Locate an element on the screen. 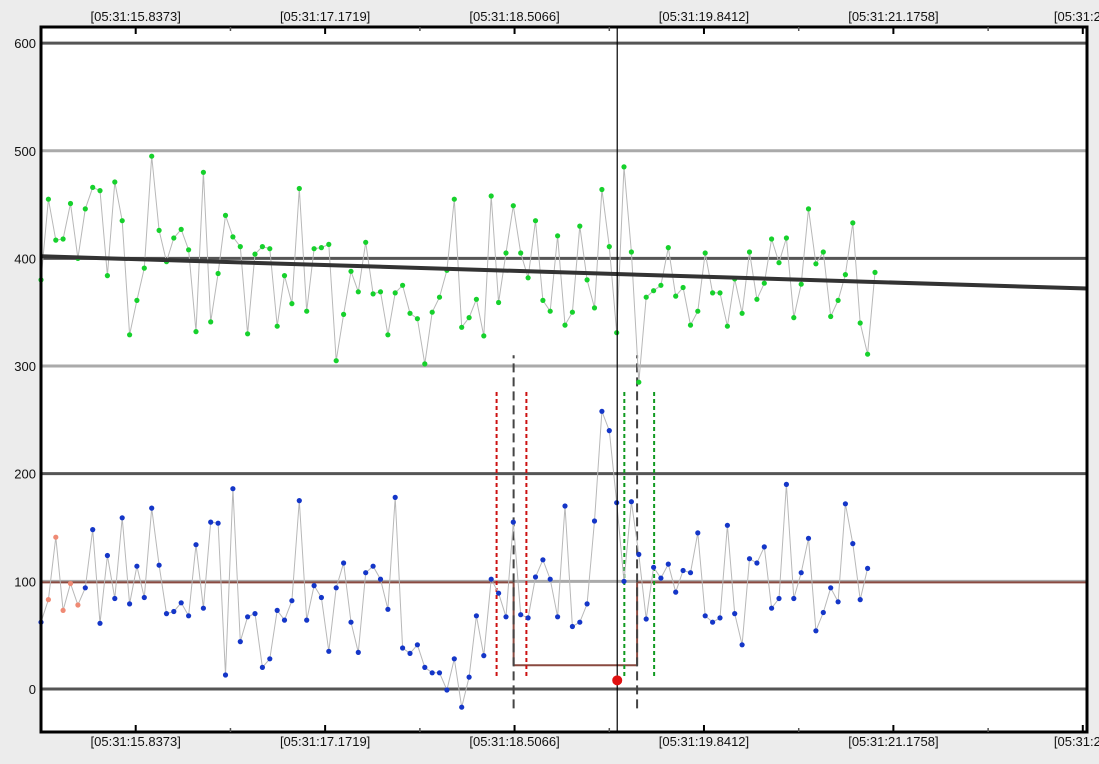  x-tick-label-bottom-4: [05:31:21.1758] is located at coordinates (893, 741).